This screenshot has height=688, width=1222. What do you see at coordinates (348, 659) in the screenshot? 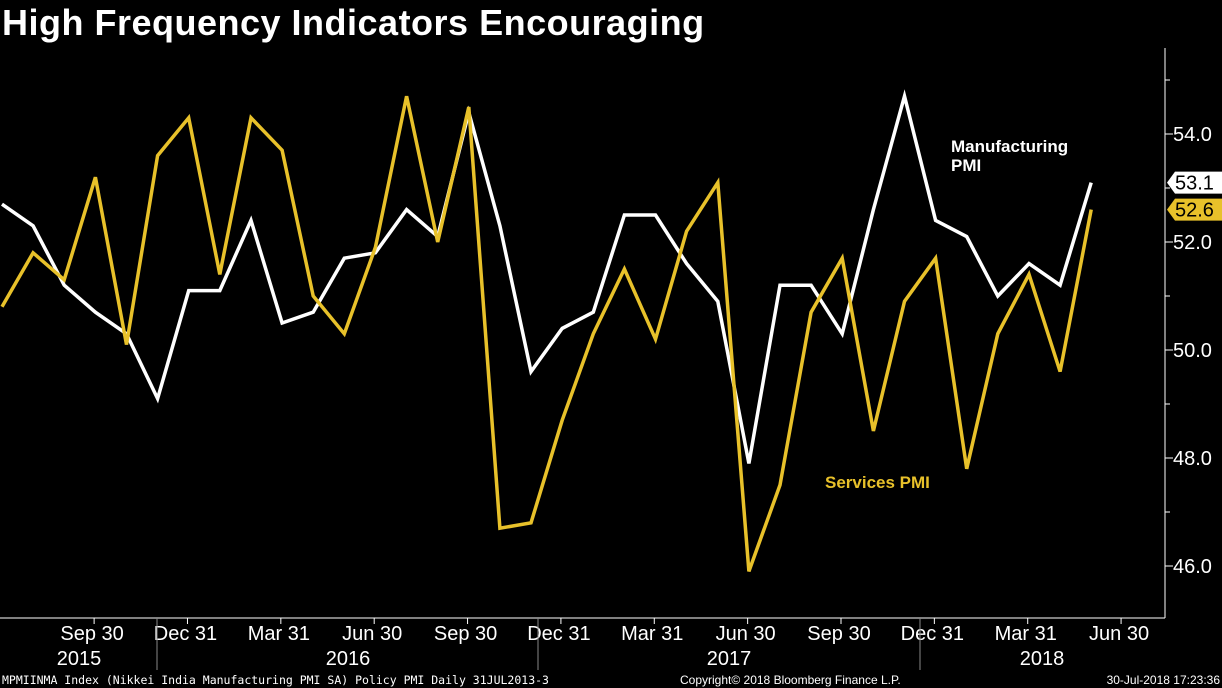
I see `year-label: 2016` at bounding box center [348, 659].